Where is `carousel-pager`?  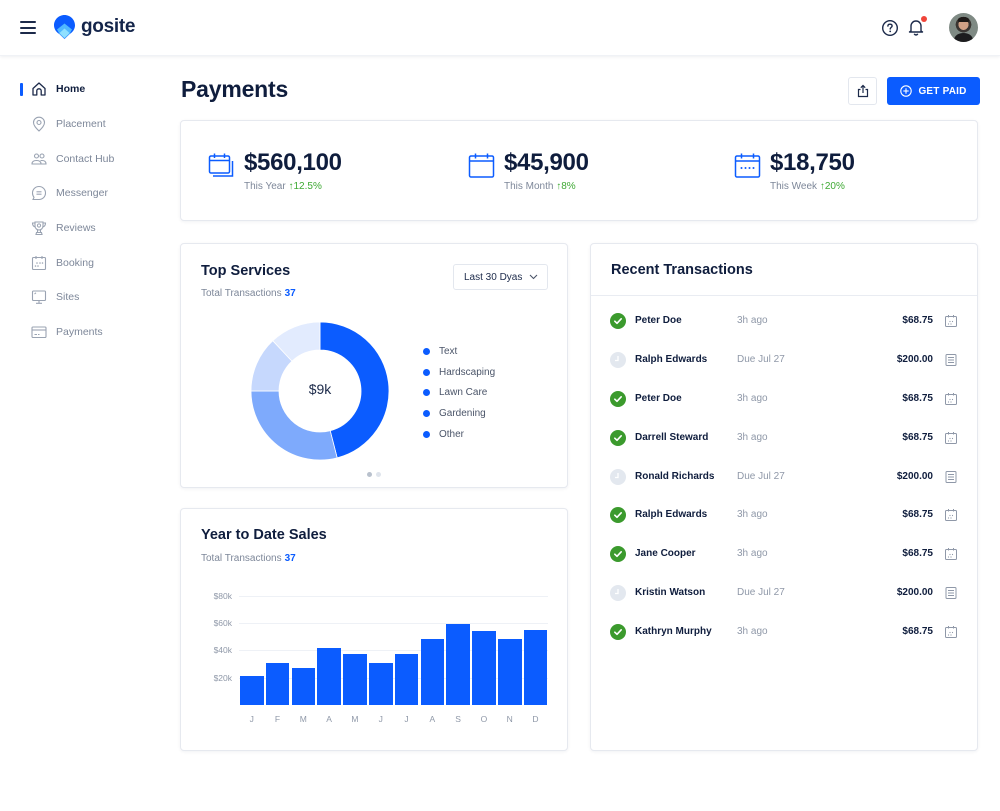
carousel-pager is located at coordinates (374, 474).